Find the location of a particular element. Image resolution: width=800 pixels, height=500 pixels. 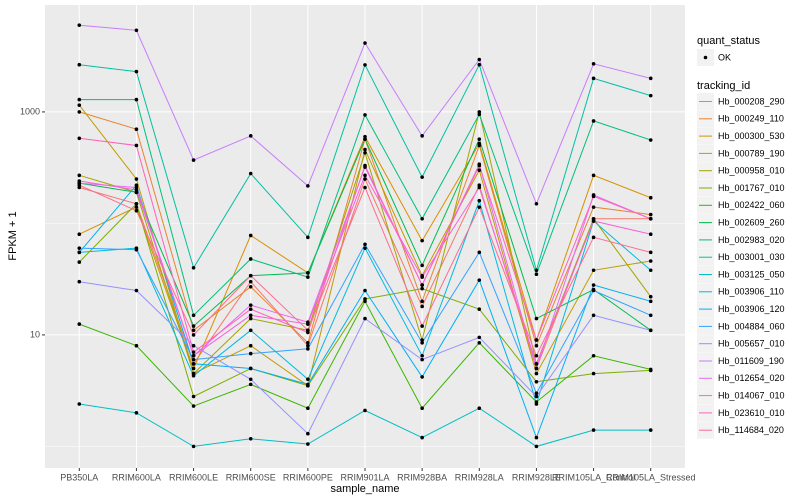

y-axis-title: FPKM + 1 is located at coordinates (13, 235).